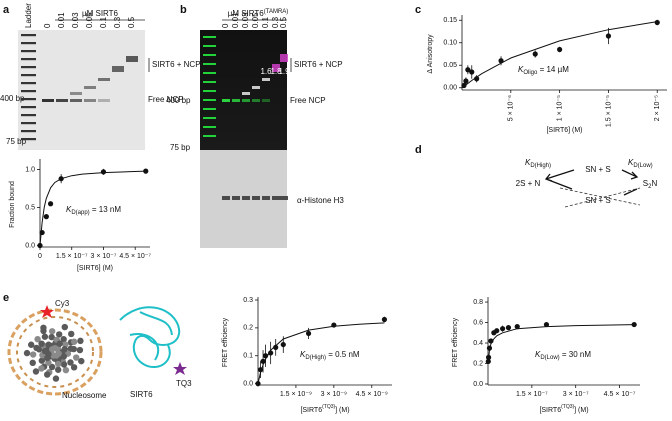 This screenshot has height=421, width=672. What do you see at coordinates (418, 150) in the screenshot?
I see `panel-letter: d` at bounding box center [418, 150].